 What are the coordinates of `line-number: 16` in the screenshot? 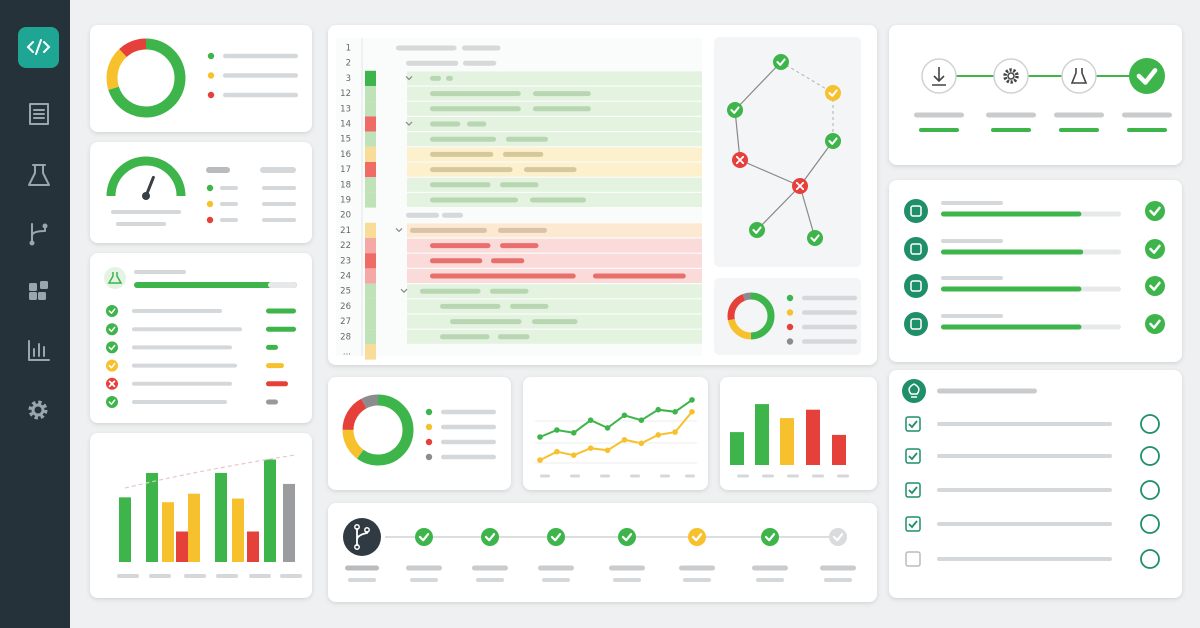 It's located at (345, 155).